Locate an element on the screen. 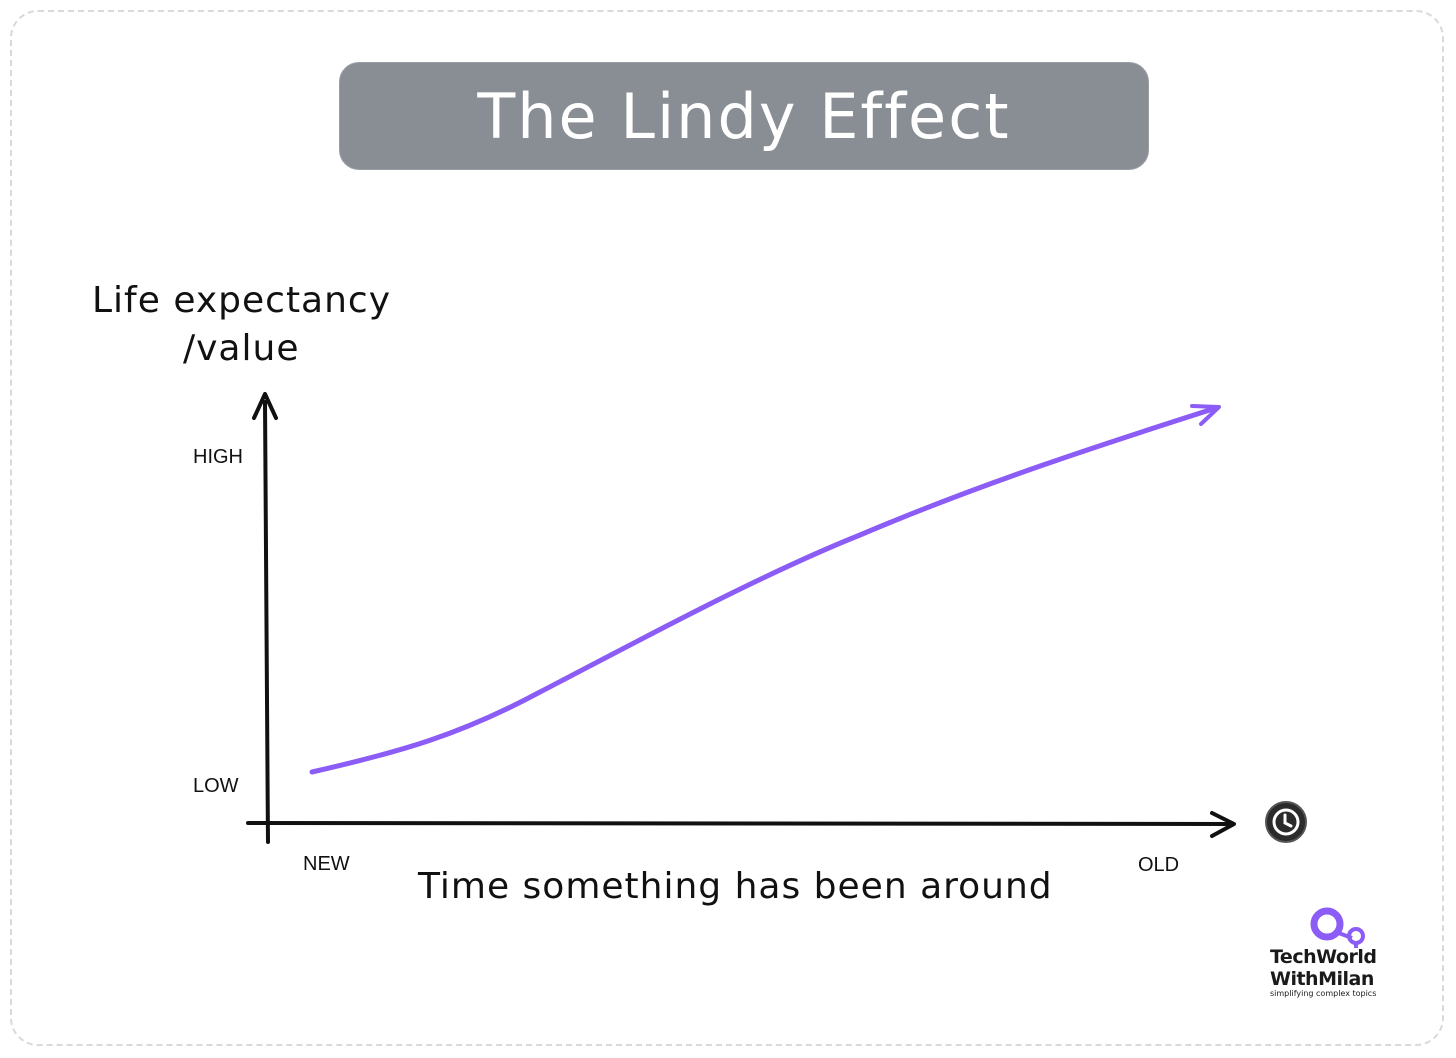 The width and height of the screenshot is (1456, 1058). y-axis-arrowhead is located at coordinates (265, 406).